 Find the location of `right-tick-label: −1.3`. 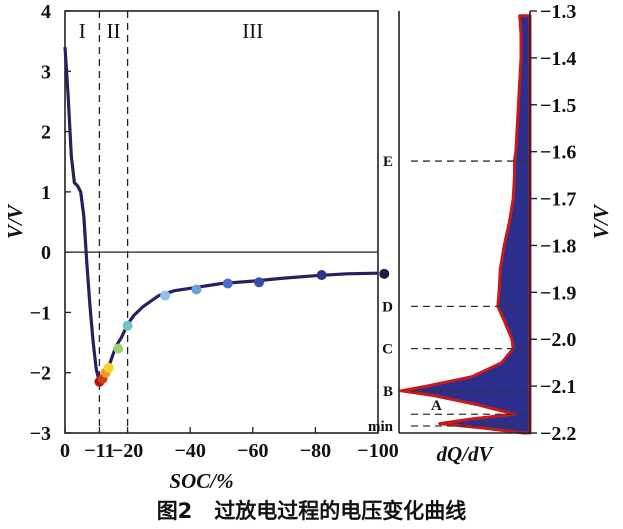

right-tick-label: −1.3 is located at coordinates (558, 12).